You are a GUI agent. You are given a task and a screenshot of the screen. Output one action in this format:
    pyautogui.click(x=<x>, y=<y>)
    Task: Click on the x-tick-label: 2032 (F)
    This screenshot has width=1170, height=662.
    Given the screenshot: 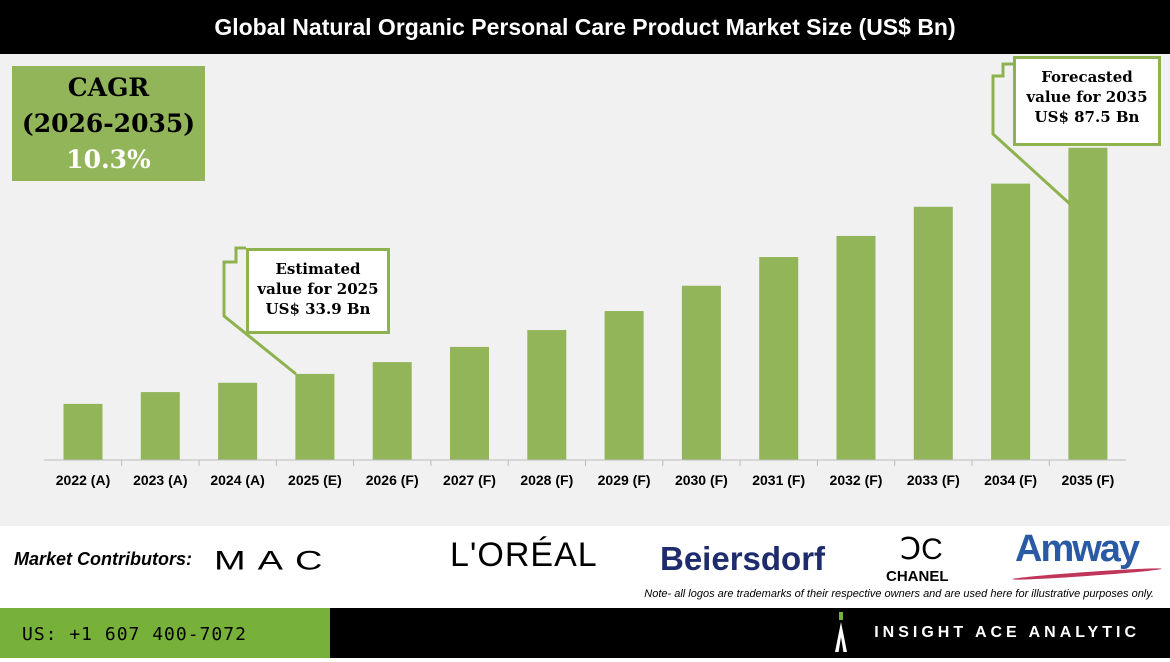 What is the action you would take?
    pyautogui.click(x=856, y=480)
    